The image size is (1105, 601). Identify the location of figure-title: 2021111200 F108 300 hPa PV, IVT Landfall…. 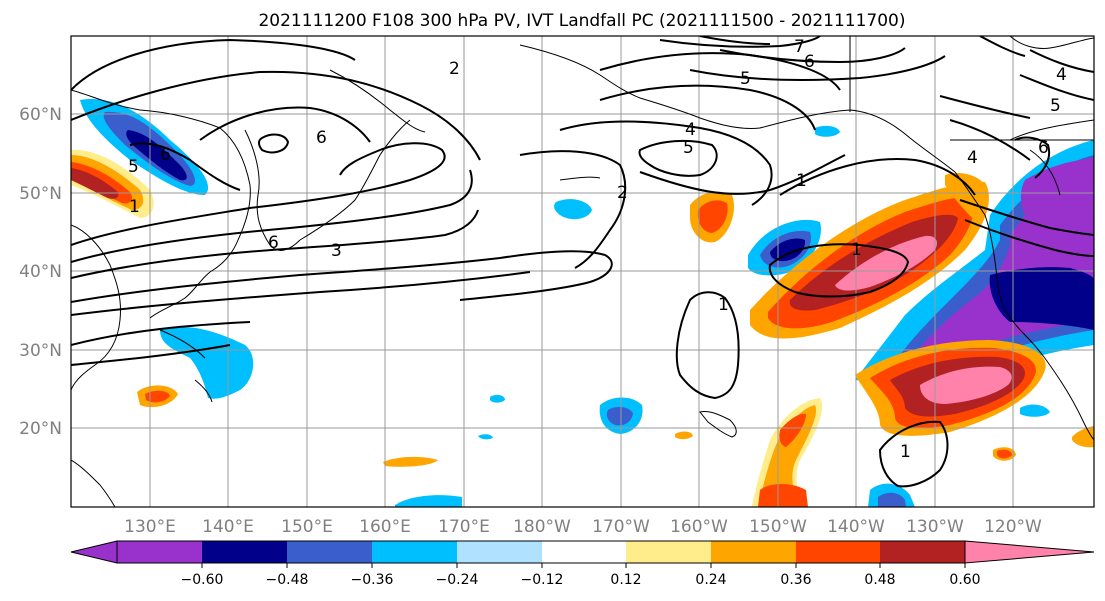
(581, 21).